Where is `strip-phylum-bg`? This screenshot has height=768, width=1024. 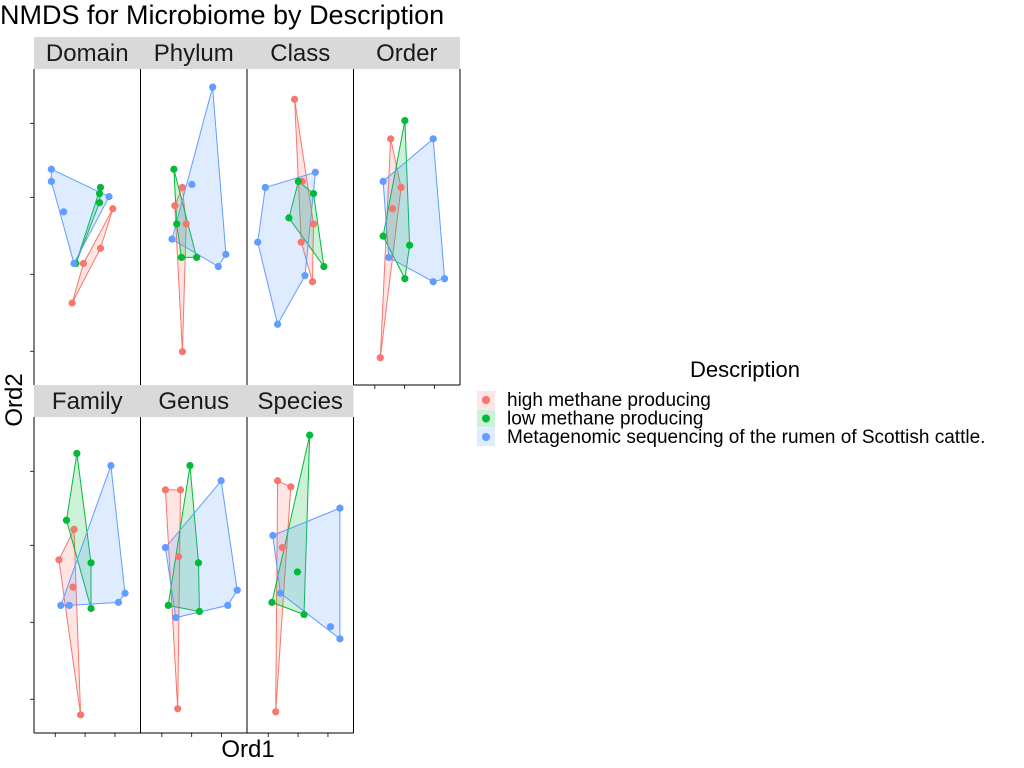
strip-phylum-bg is located at coordinates (193, 53).